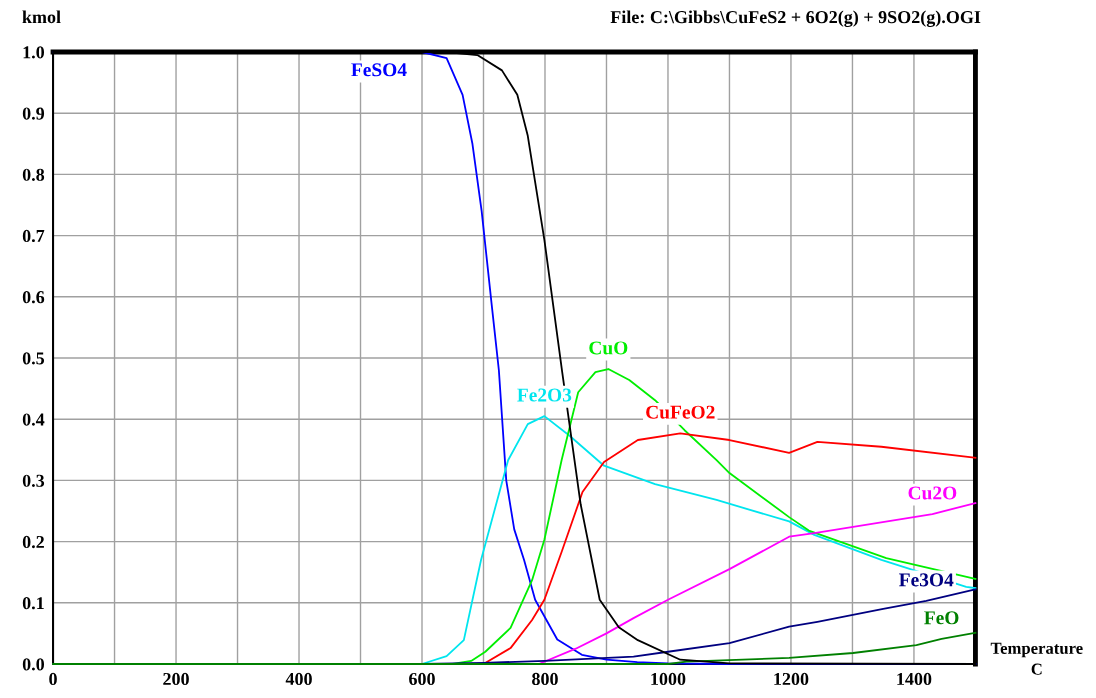 The width and height of the screenshot is (1096, 698). Describe the element at coordinates (795, 18) in the screenshot. I see `chart-title: File: C:\Gibbs\CuFeS2 + 6O2(g) + 9SO2(g).OGI` at that location.